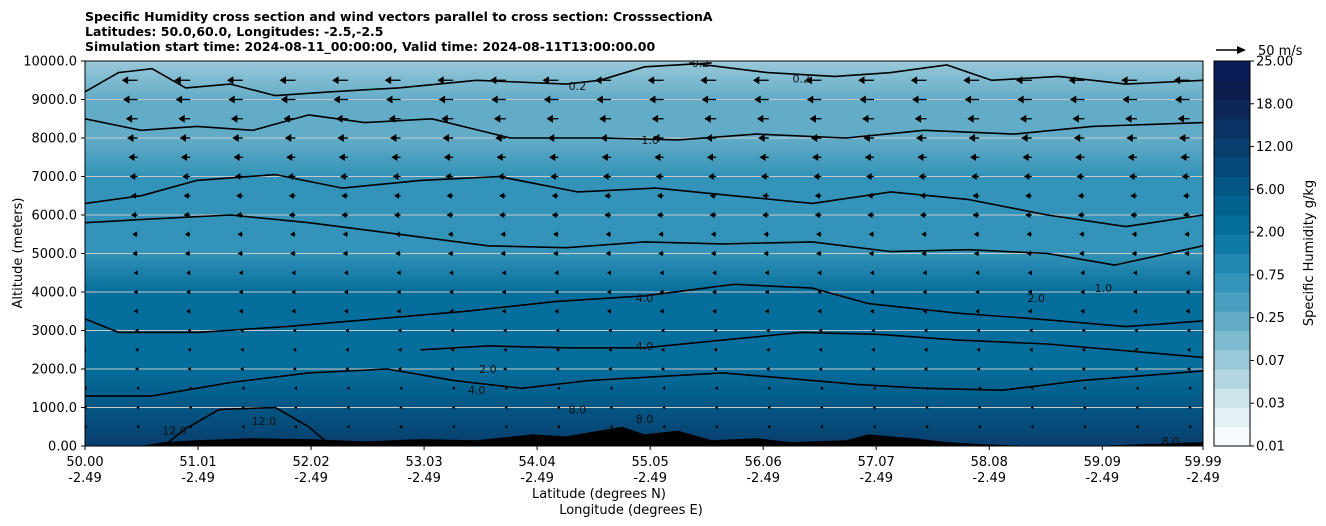  What do you see at coordinates (1104, 288) in the screenshot?
I see `contour-label: 1.0` at bounding box center [1104, 288].